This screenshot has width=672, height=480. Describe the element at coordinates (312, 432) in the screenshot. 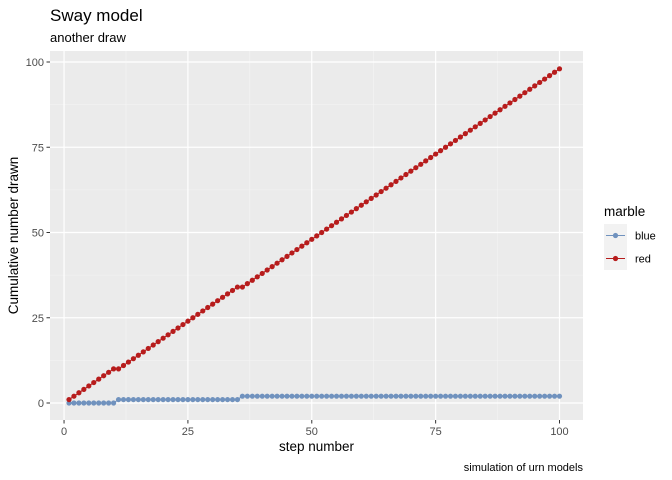

I see `x-tick-label: 50` at that location.